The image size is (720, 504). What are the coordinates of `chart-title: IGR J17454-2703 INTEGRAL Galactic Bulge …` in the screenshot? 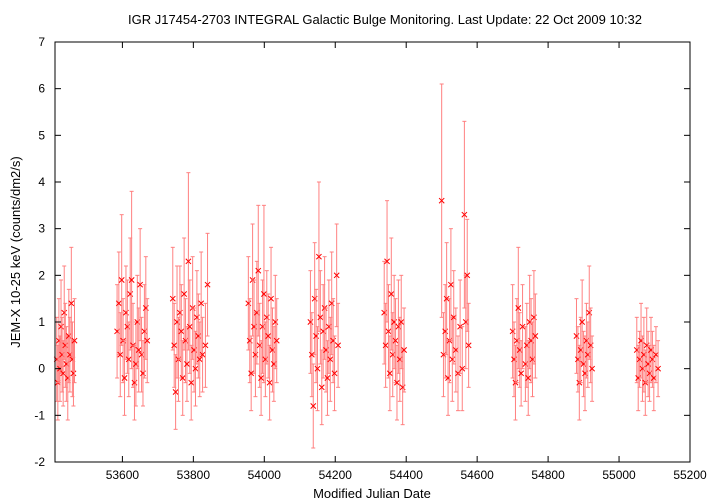 It's located at (385, 19).